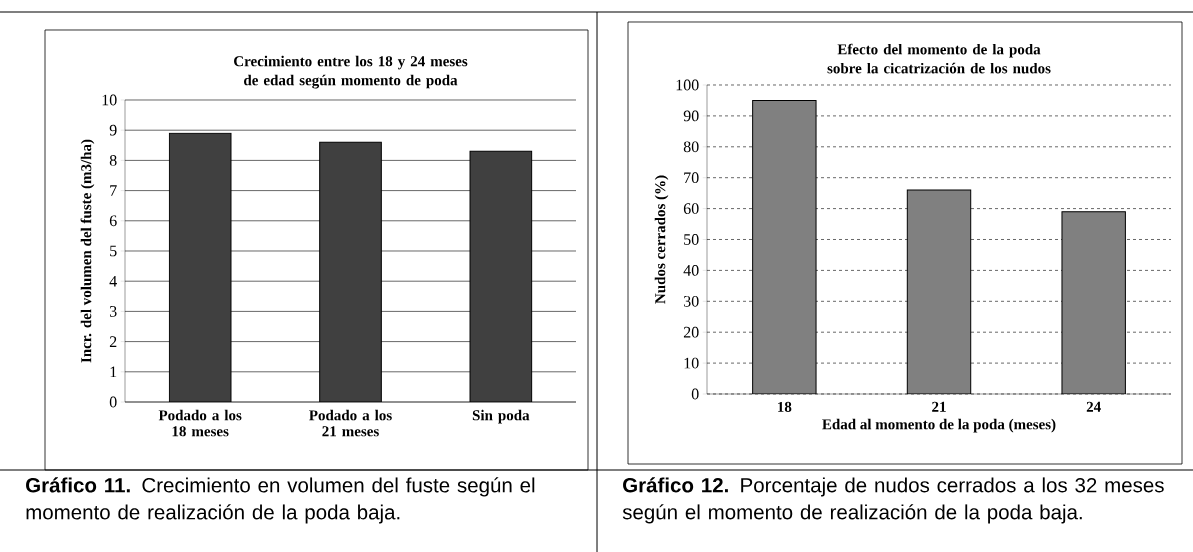 This screenshot has height=552, width=1193. Describe the element at coordinates (687, 85) in the screenshot. I see `y-tick-label: 100` at that location.